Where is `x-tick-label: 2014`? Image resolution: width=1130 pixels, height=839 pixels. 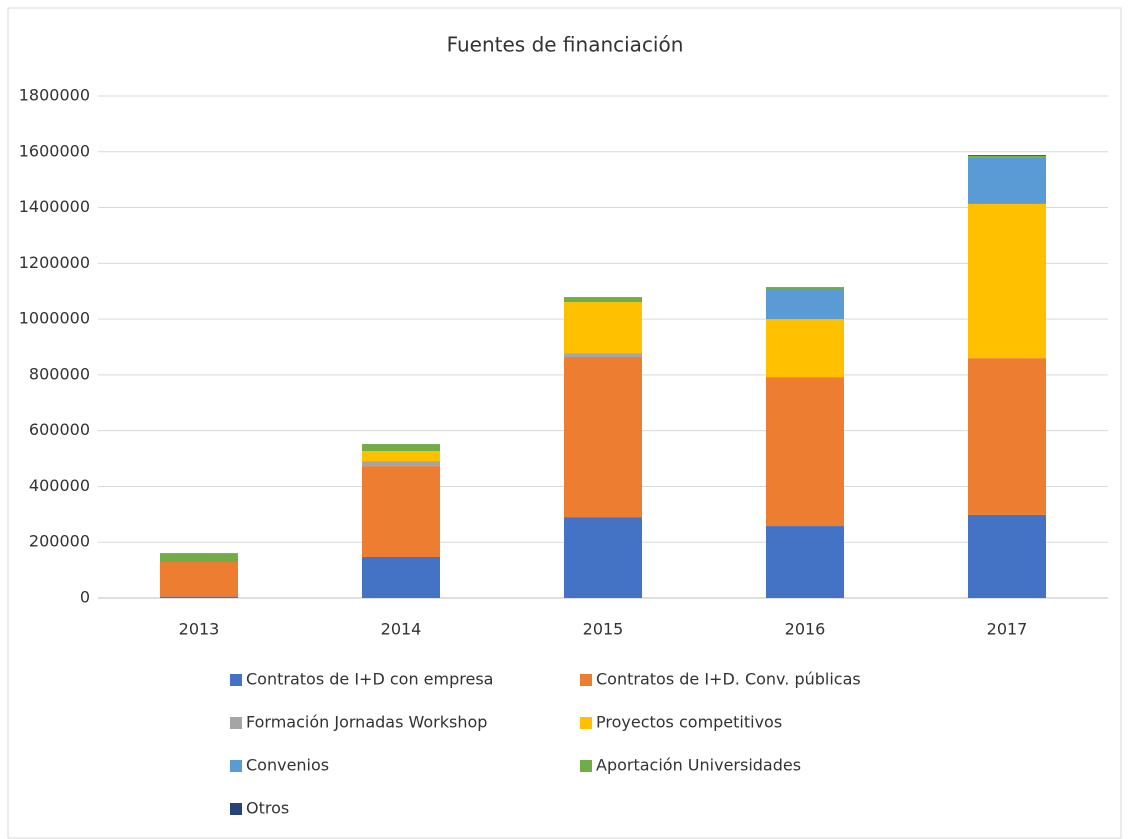
x-tick-label: 2014 is located at coordinates (401, 629).